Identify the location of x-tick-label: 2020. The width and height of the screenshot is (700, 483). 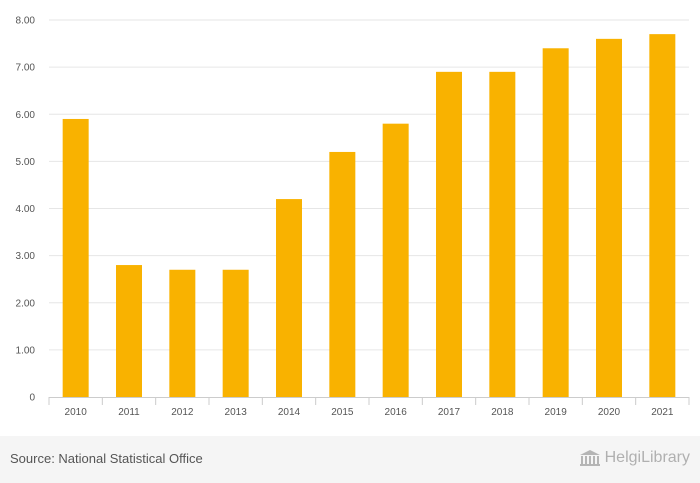
(609, 412).